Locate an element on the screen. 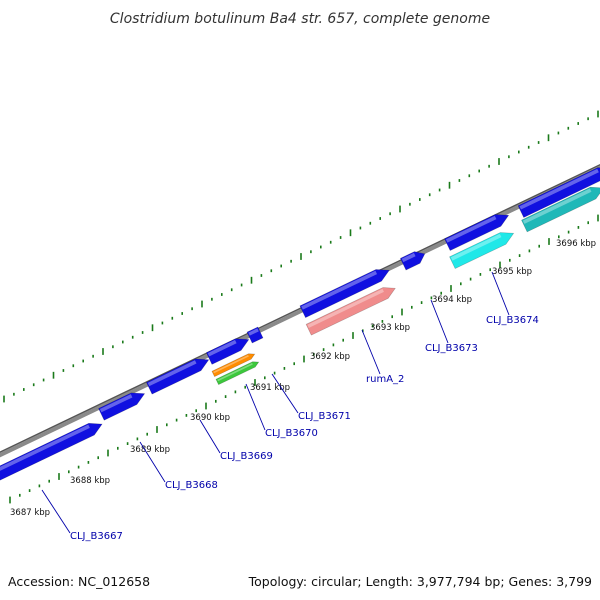  gene-label: rumA_2 is located at coordinates (385, 379).